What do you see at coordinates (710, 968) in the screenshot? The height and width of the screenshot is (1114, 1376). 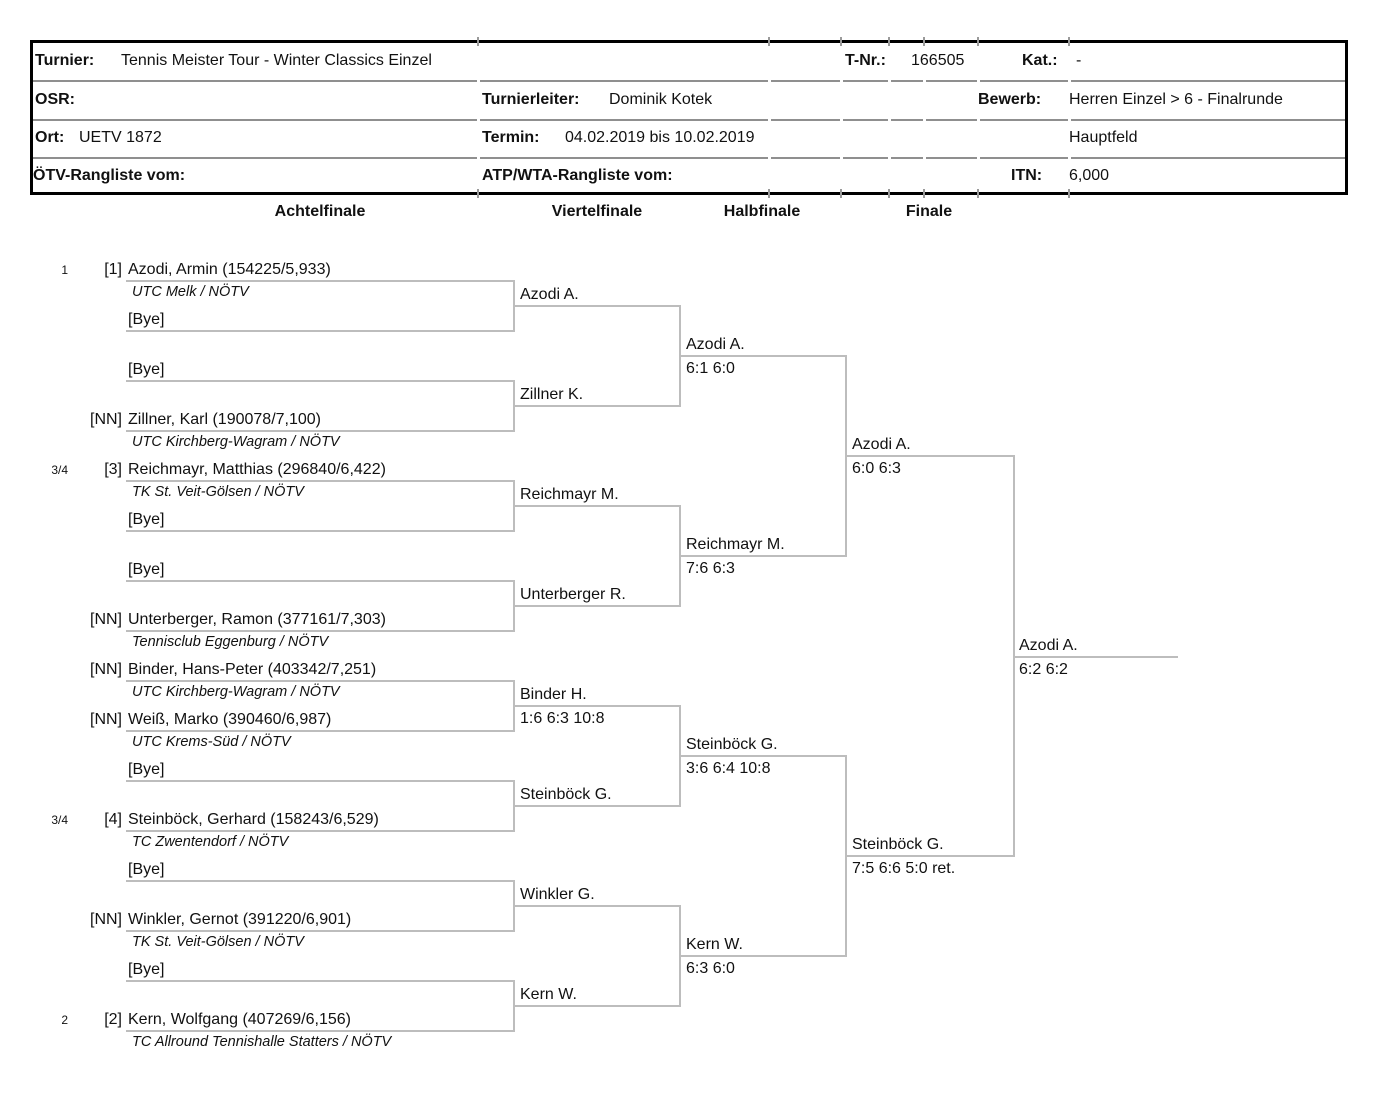 I see `sf-match-score: 6:3 6:0` at bounding box center [710, 968].